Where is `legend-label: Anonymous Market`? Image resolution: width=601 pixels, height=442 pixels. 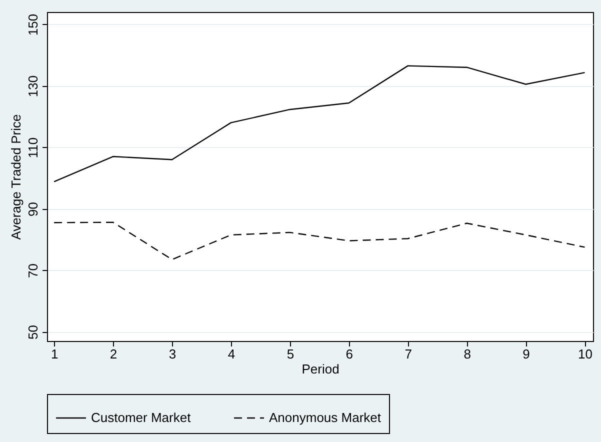 legend-label: Anonymous Market is located at coordinates (325, 417).